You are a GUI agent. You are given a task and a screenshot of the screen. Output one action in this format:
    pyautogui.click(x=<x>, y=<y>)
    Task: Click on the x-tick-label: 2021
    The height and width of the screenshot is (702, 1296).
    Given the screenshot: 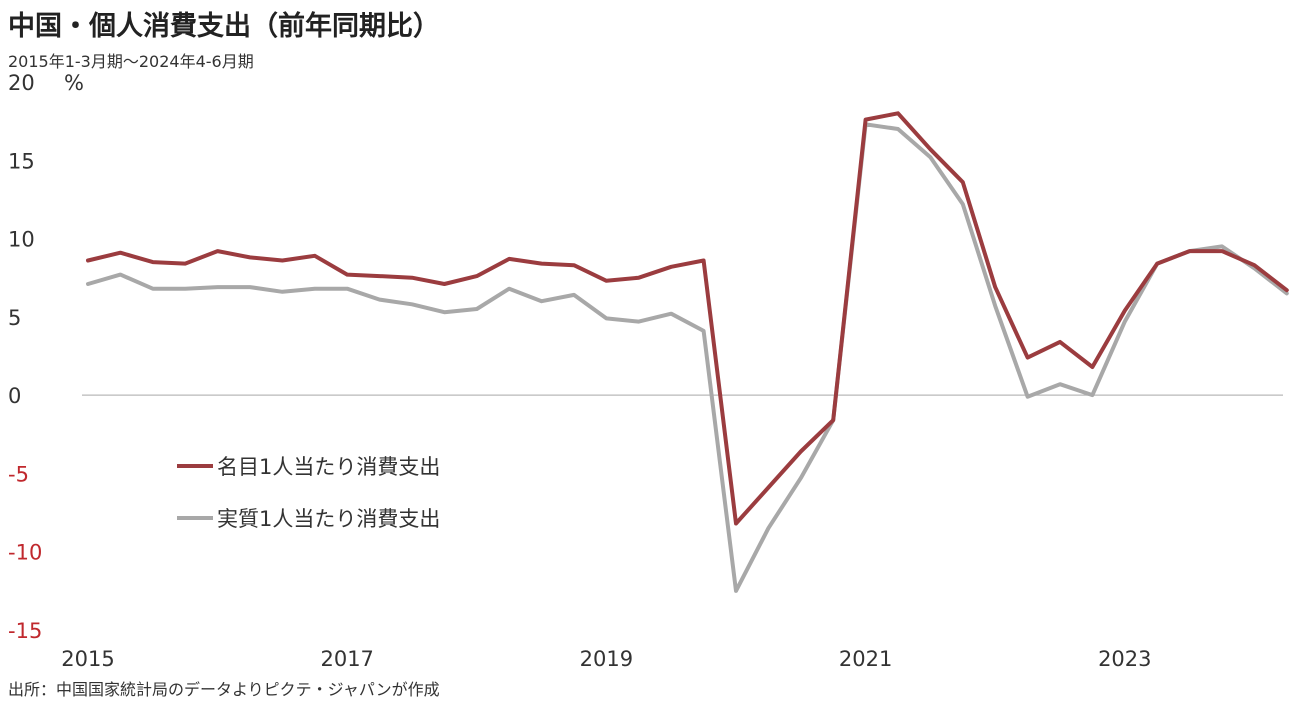 What is the action you would take?
    pyautogui.click(x=865, y=659)
    